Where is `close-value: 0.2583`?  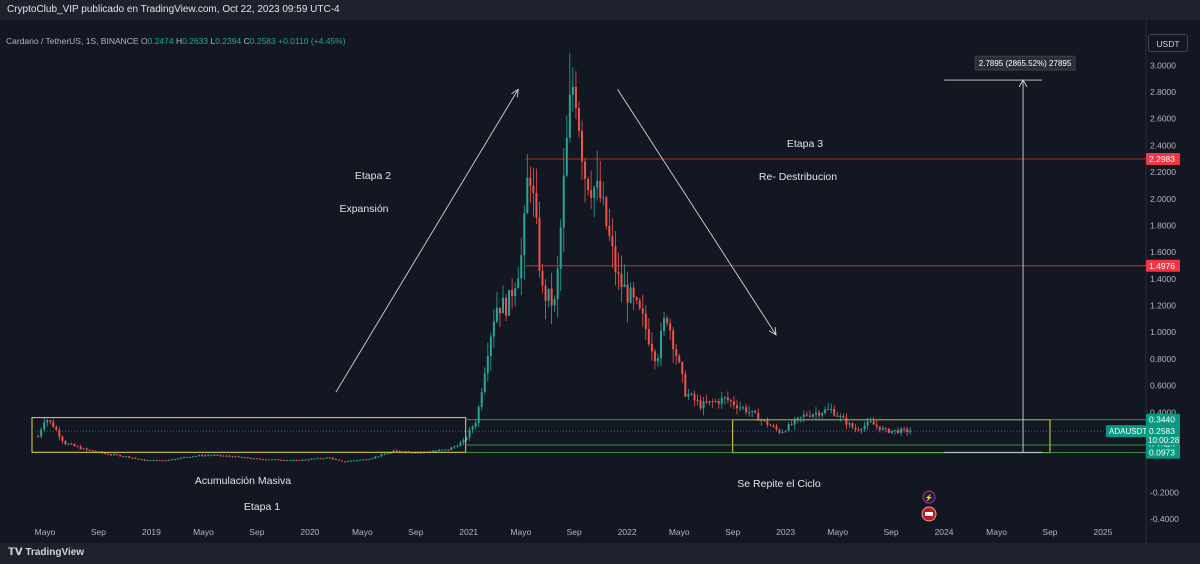 close-value: 0.2583 is located at coordinates (262, 41).